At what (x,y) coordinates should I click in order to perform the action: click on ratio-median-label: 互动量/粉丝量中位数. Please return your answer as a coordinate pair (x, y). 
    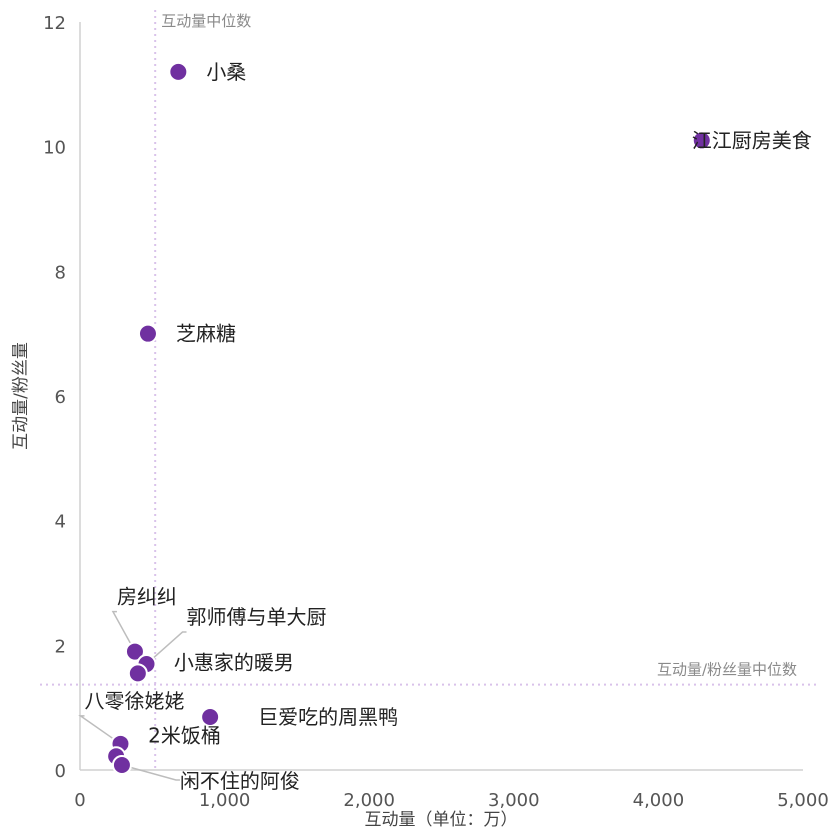
    Looking at the image, I should click on (727, 670).